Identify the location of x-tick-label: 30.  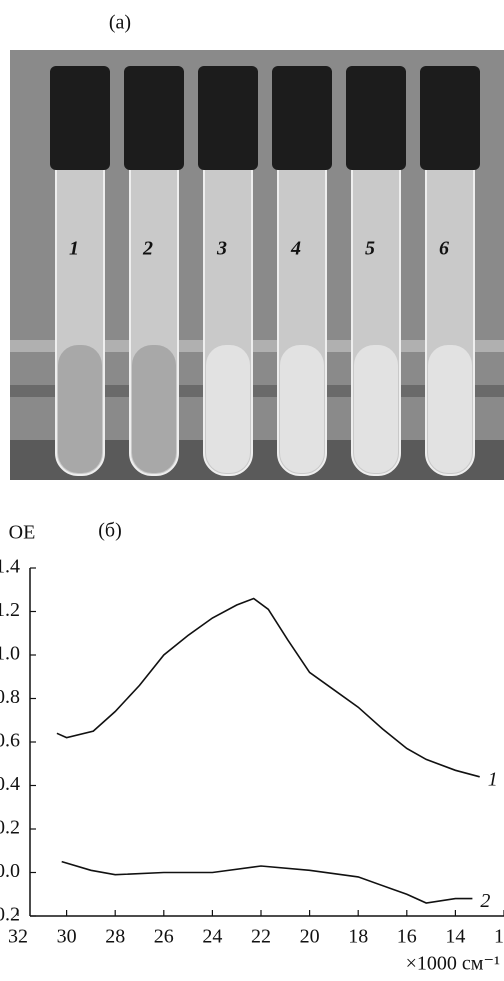
(67, 937).